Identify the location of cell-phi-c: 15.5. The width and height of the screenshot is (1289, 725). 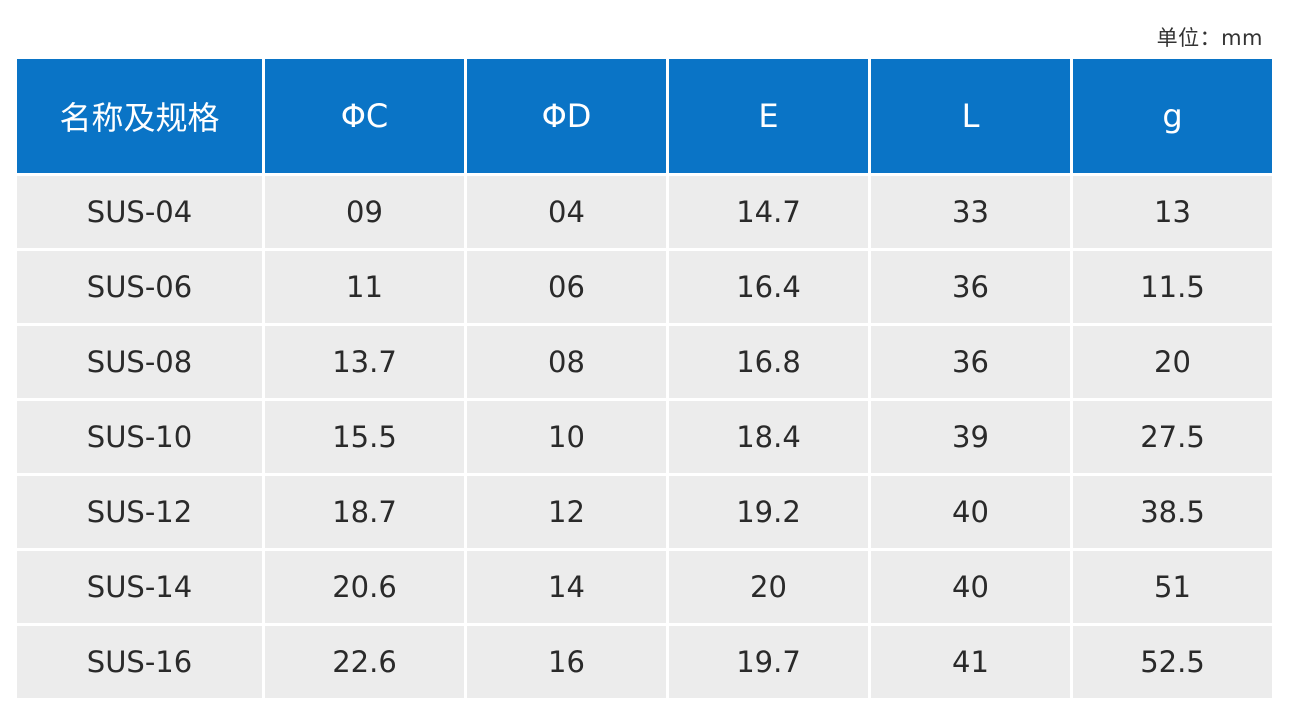
(364, 437).